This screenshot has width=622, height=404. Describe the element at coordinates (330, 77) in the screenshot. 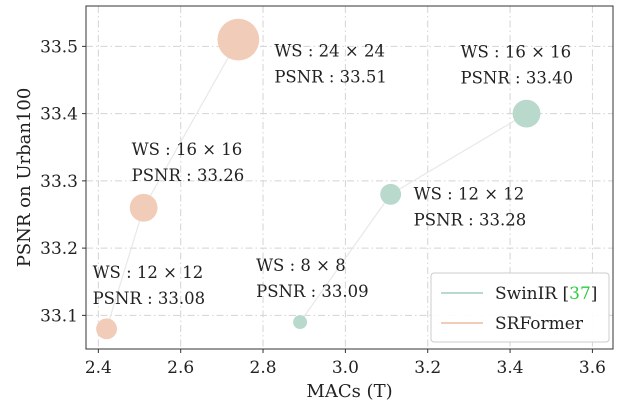

I see `annotation-psnr: PSNR : 33.51` at that location.